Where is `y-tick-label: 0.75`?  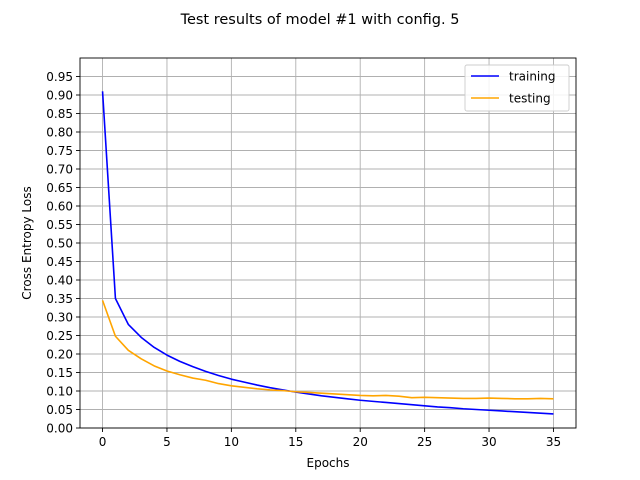
y-tick-label: 0.75 is located at coordinates (59, 151).